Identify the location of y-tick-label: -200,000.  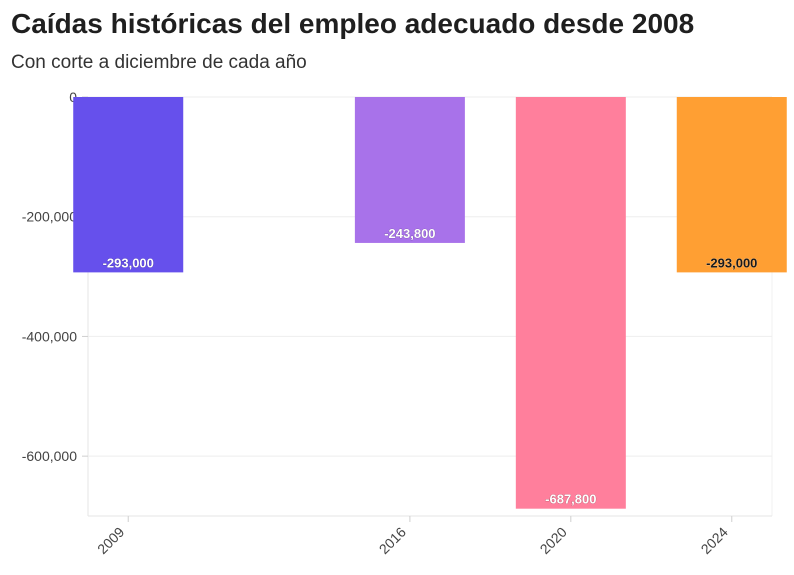
(49, 217).